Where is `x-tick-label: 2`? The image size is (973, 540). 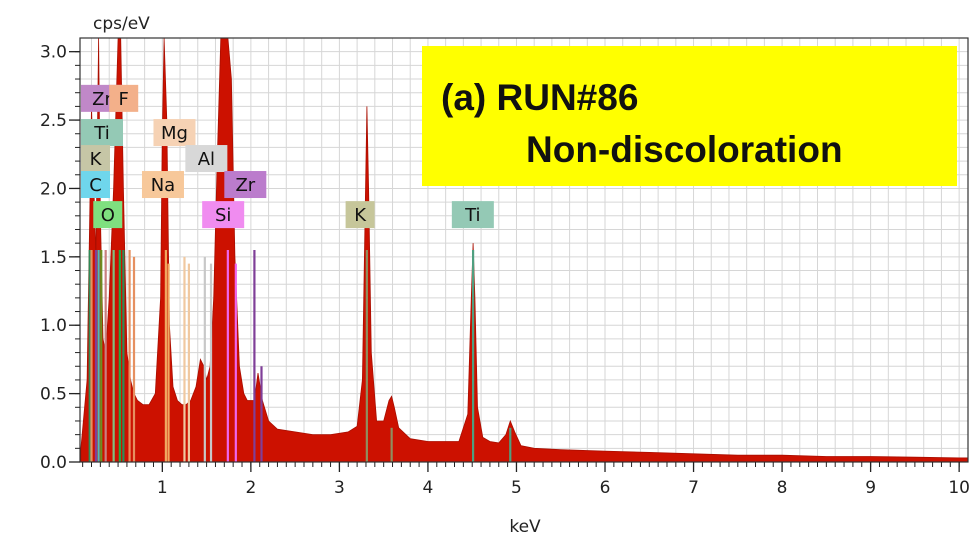
x-tick-label: 2 is located at coordinates (250, 488).